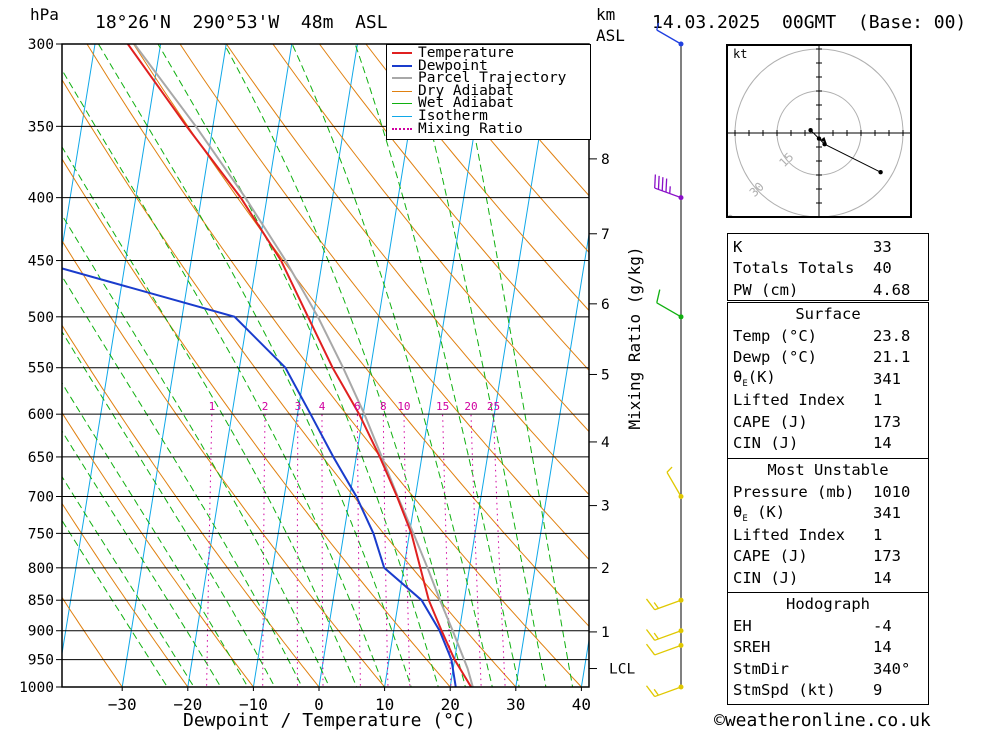  What do you see at coordinates (605, 507) in the screenshot?
I see `km-tick-label: 3` at bounding box center [605, 507].